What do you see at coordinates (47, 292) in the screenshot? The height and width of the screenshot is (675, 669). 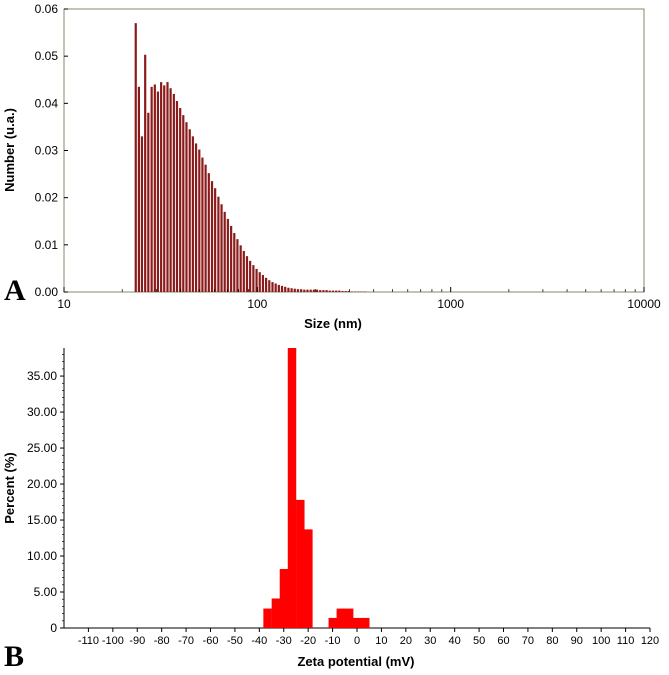 I see `size-y-tick-label: 0.00` at bounding box center [47, 292].